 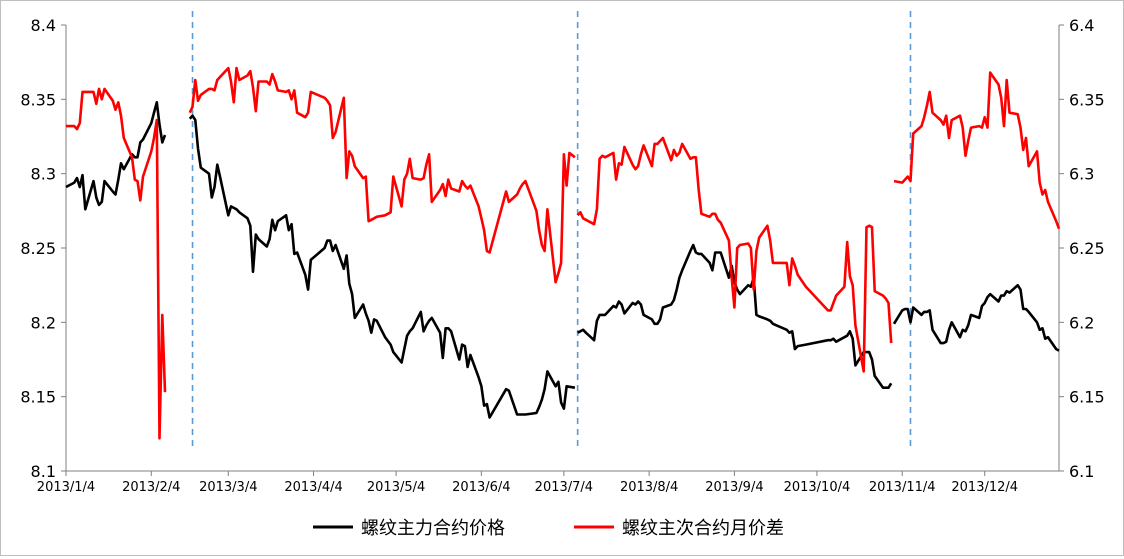 I want to click on left-y-tick-label: 8.25, so click(x=38, y=248).